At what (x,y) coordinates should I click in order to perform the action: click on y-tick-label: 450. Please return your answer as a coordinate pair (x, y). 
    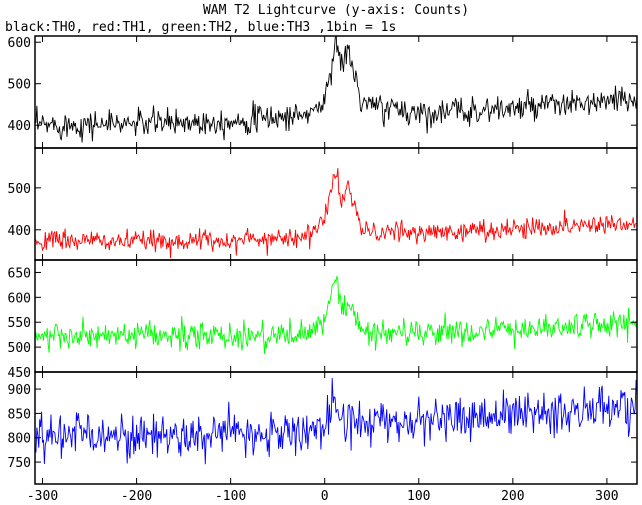
    Looking at the image, I should click on (19, 373).